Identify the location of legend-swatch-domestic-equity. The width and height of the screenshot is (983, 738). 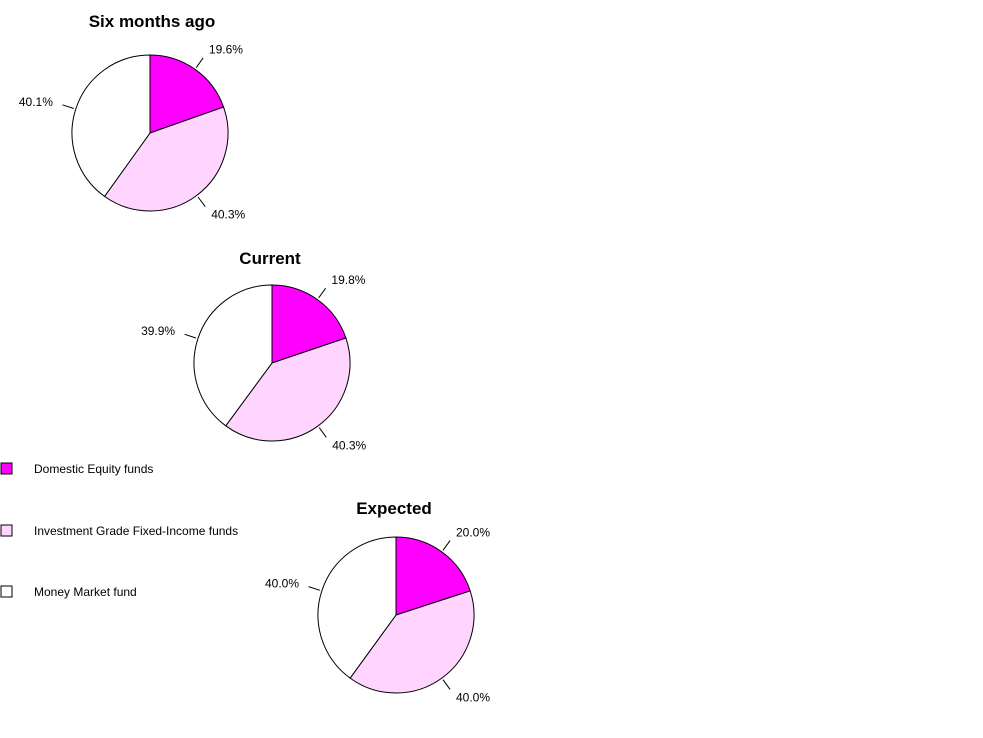
(6, 468).